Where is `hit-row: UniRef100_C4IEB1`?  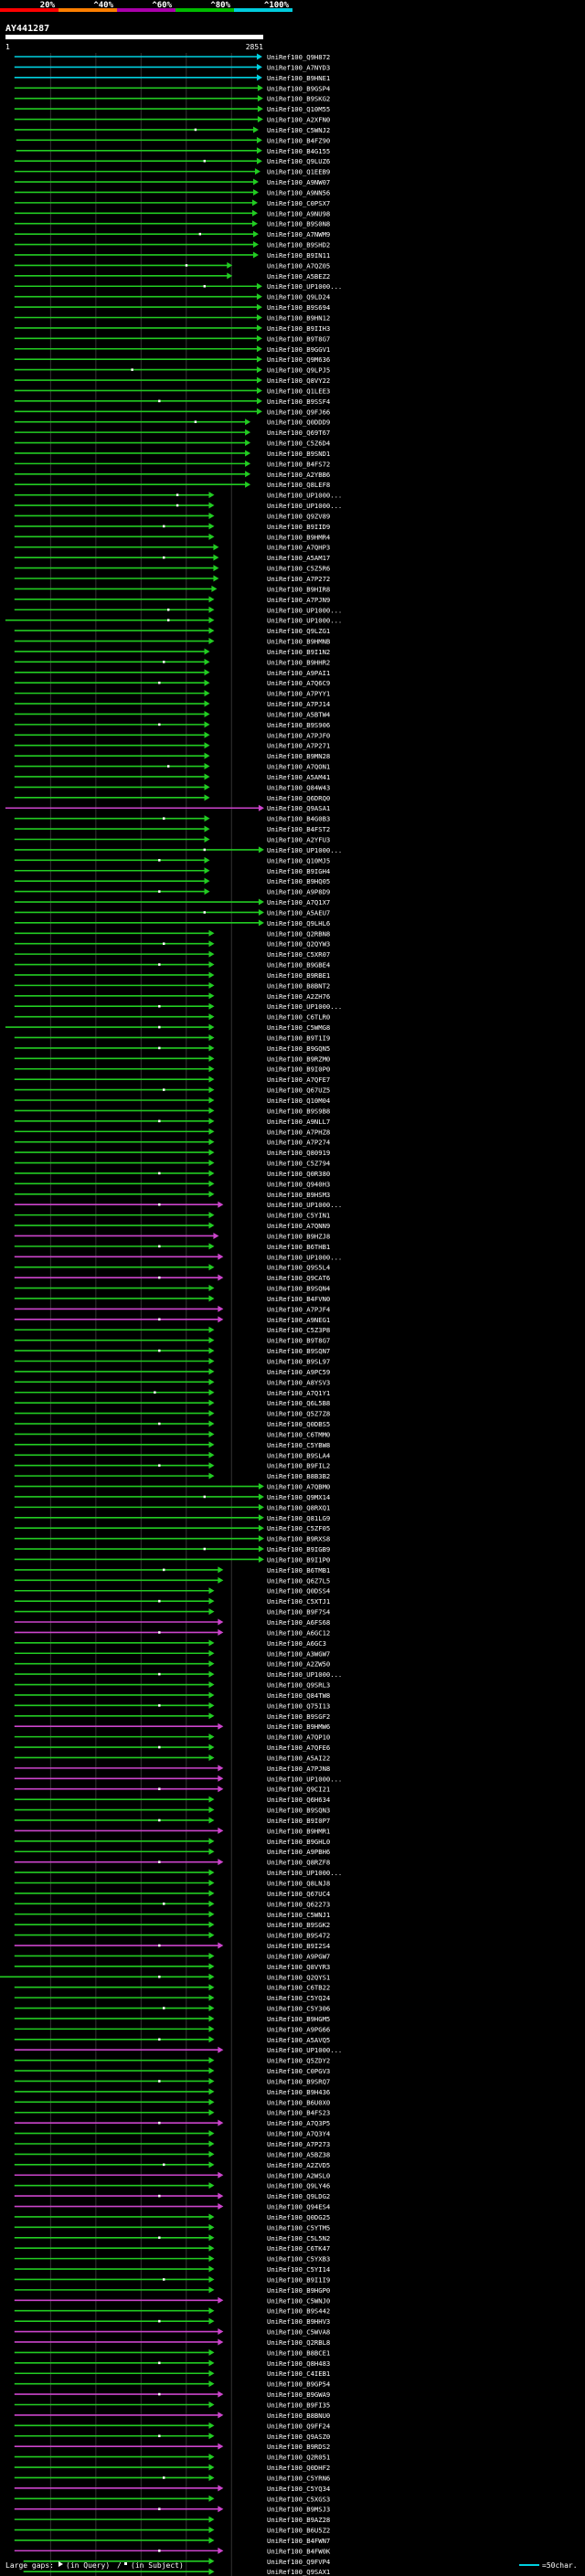
hit-row: UniRef100_C4IEB1 is located at coordinates (172, 2373).